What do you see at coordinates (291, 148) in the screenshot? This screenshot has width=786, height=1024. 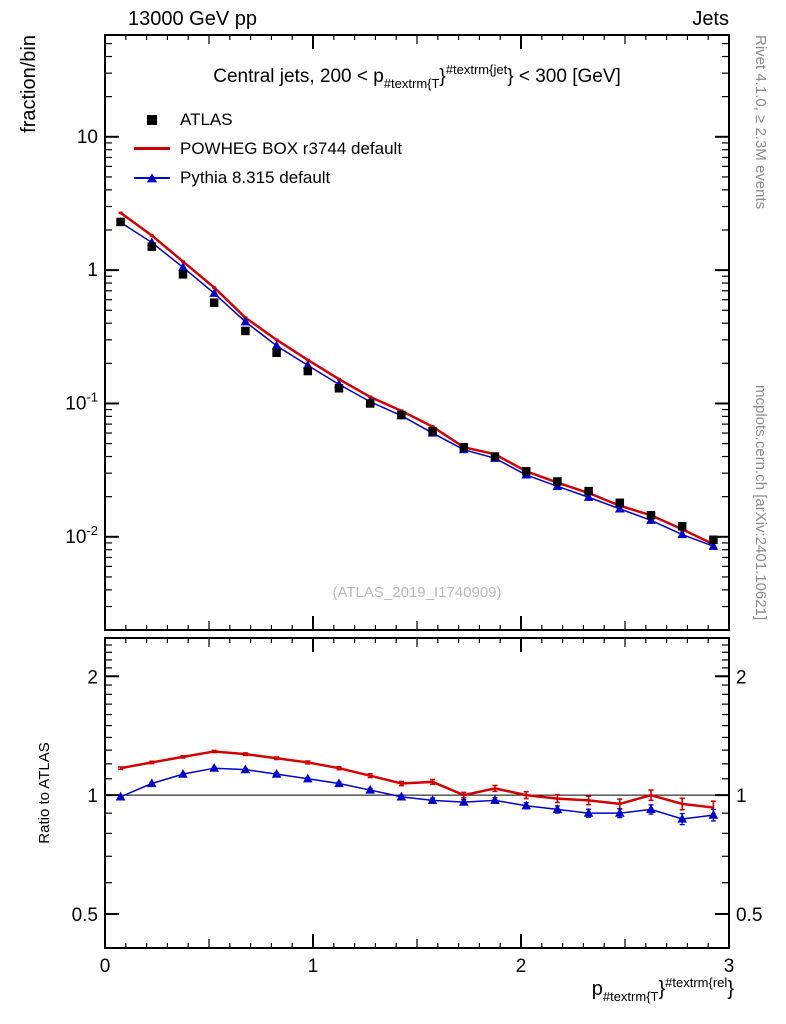 I see `legend-label-powheg: POWHEG BOX r3744 default` at bounding box center [291, 148].